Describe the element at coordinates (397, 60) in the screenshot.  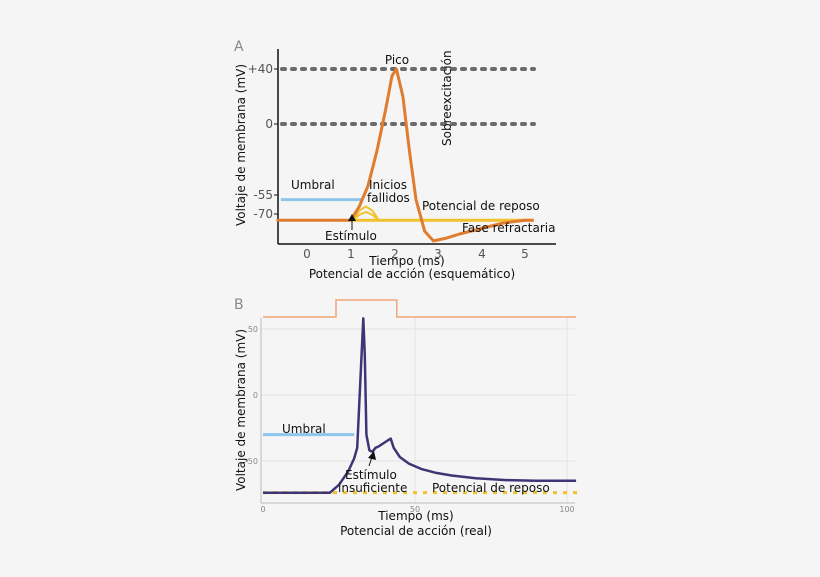
I see `panel-a-peak-label: Pico` at that location.